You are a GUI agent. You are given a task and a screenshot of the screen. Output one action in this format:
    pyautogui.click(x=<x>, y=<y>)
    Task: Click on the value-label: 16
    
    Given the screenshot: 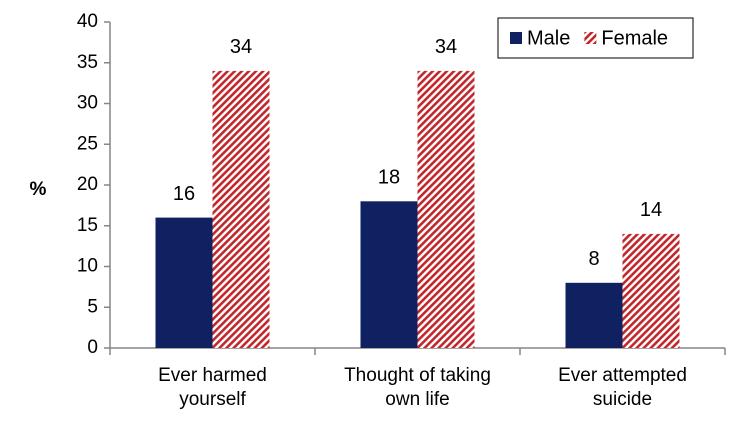 What is the action you would take?
    pyautogui.click(x=184, y=194)
    